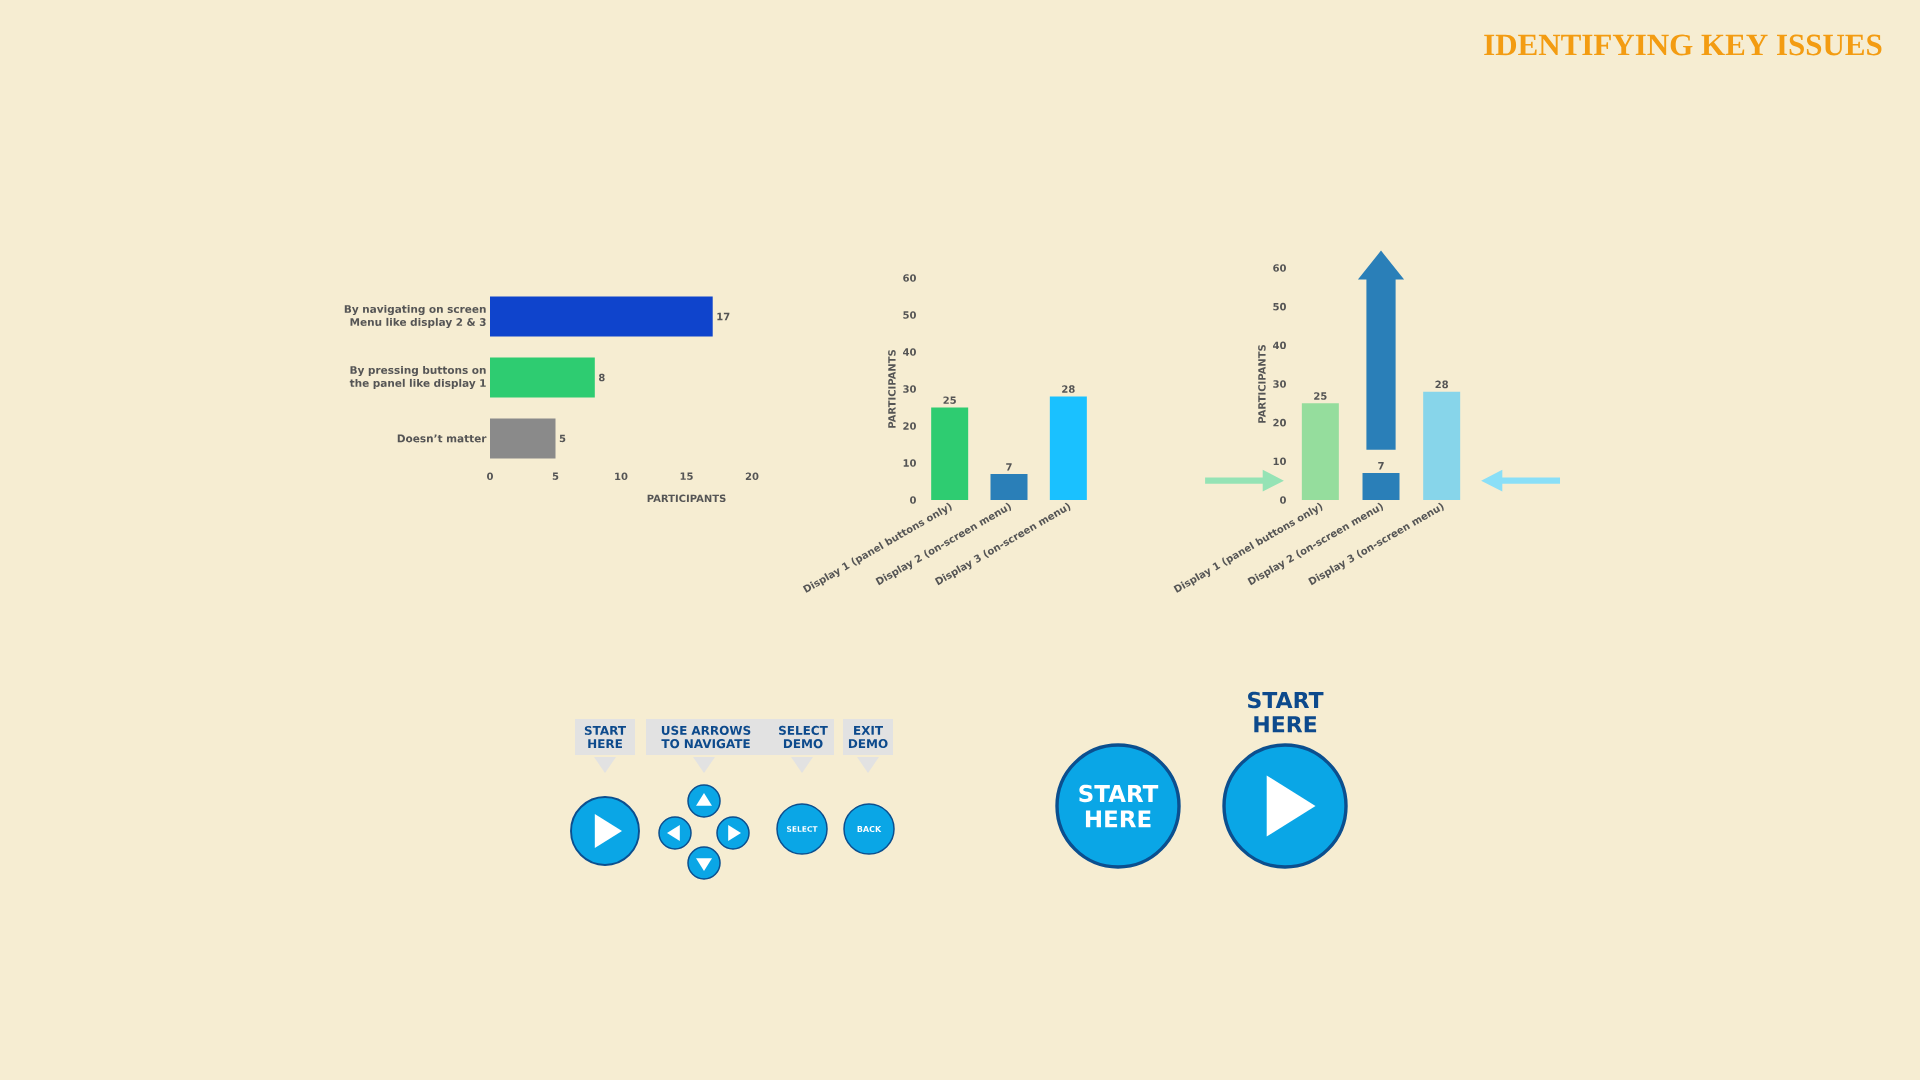 The width and height of the screenshot is (1920, 1080). Describe the element at coordinates (555, 476) in the screenshot. I see `x-tick-label: 5` at that location.